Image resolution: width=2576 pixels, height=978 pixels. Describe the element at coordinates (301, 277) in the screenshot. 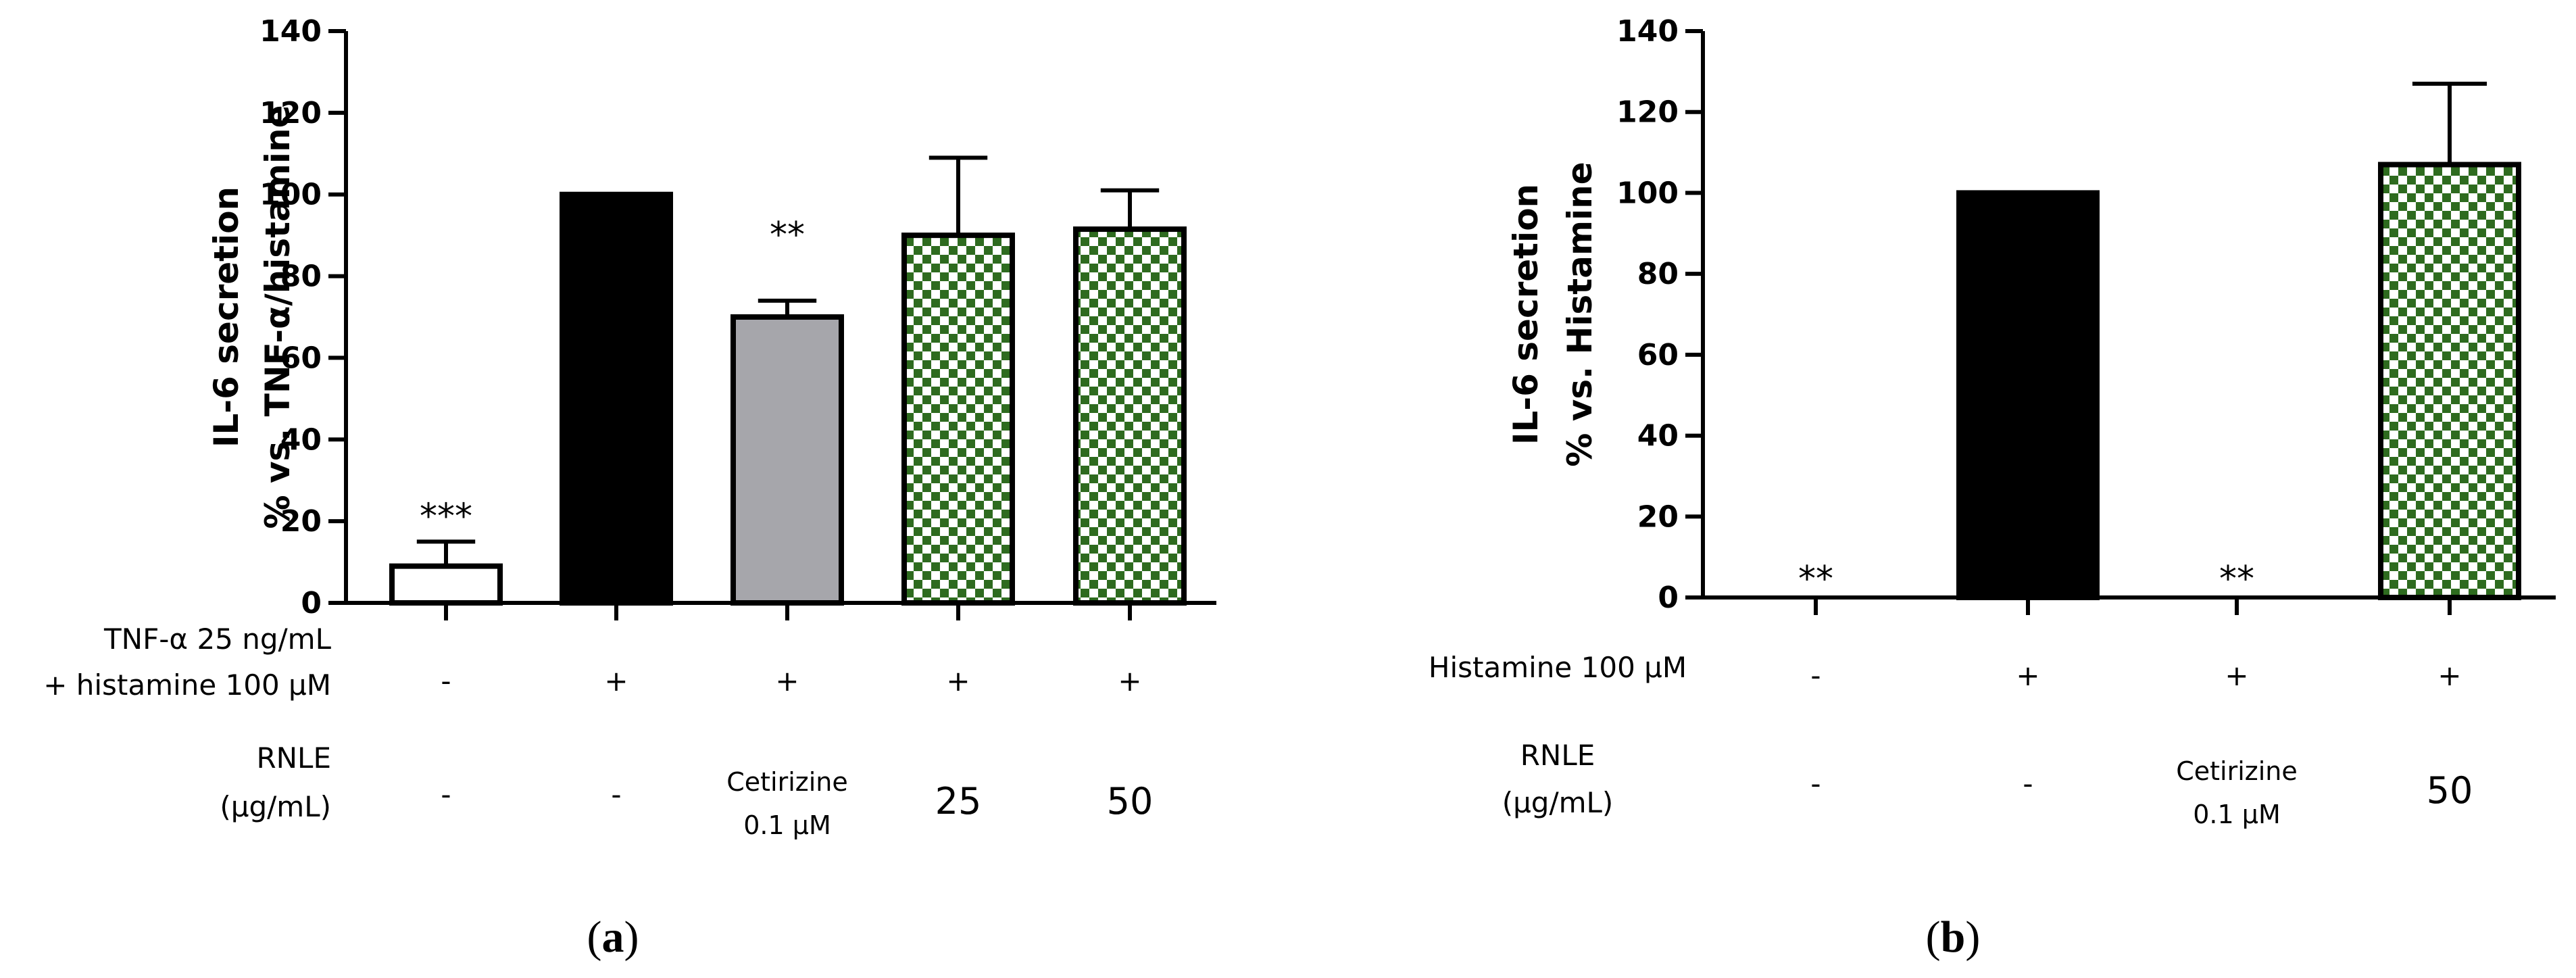

I see `a-y-tick-label: 80` at that location.